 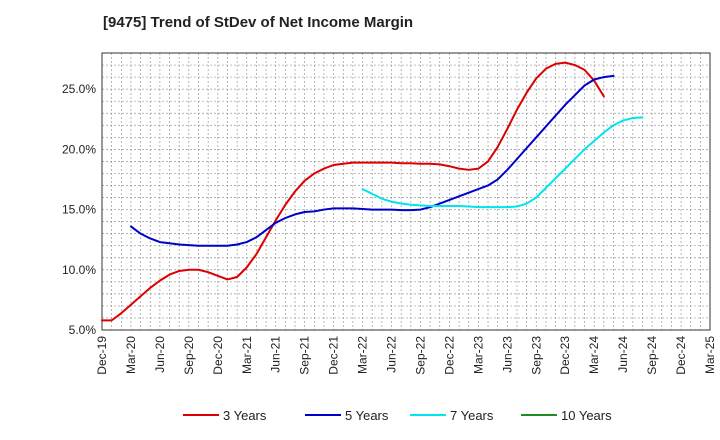 I want to click on x-tick-label: Sep-20, so click(x=189, y=355).